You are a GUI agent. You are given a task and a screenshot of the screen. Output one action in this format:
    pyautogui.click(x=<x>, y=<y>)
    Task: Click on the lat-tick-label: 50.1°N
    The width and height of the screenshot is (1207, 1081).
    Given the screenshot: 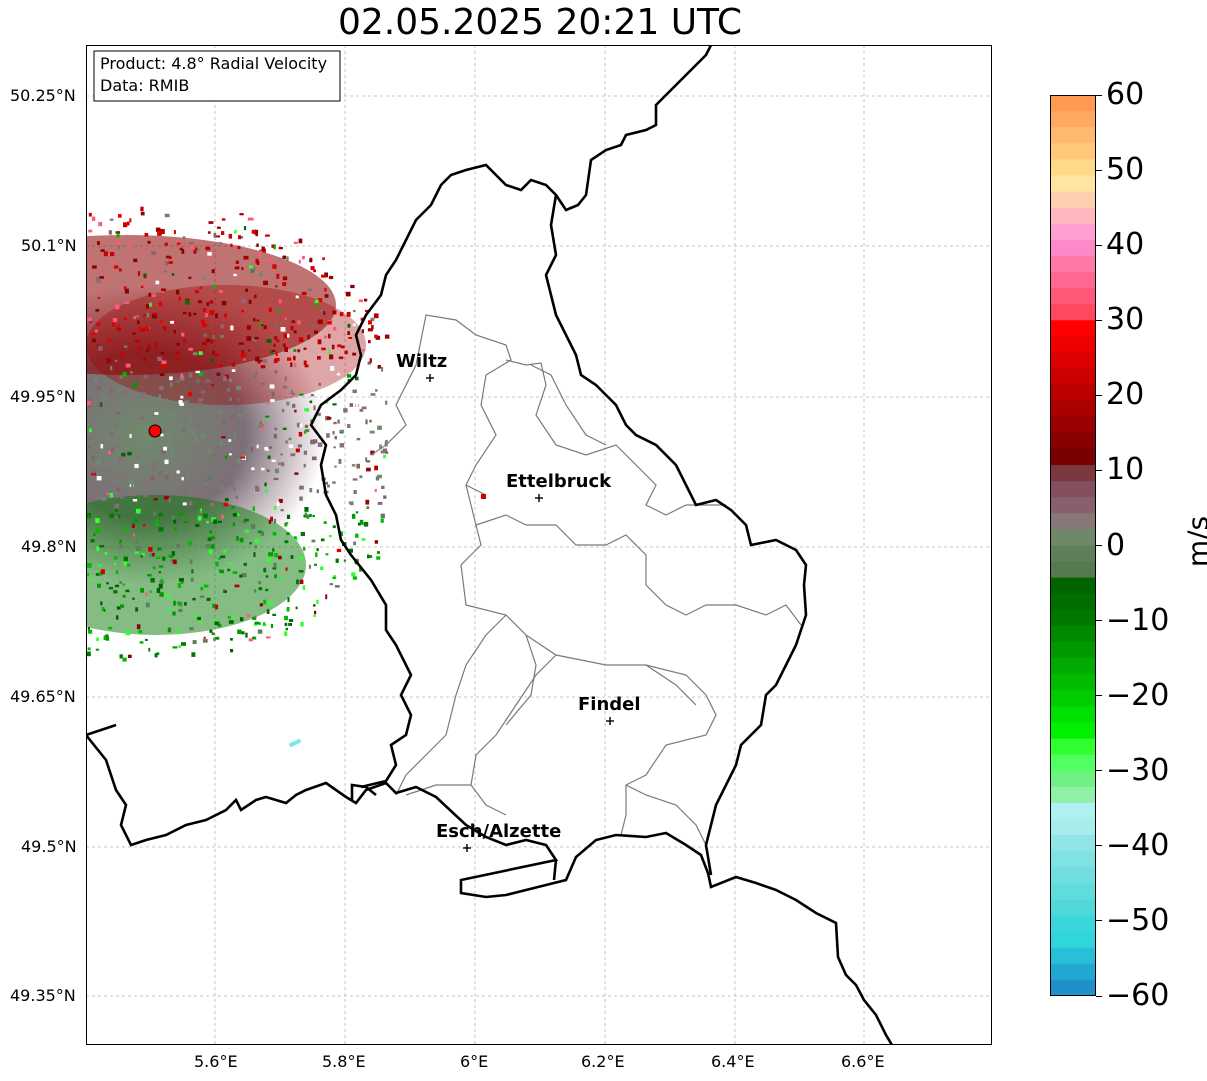 What is the action you would take?
    pyautogui.click(x=49, y=245)
    